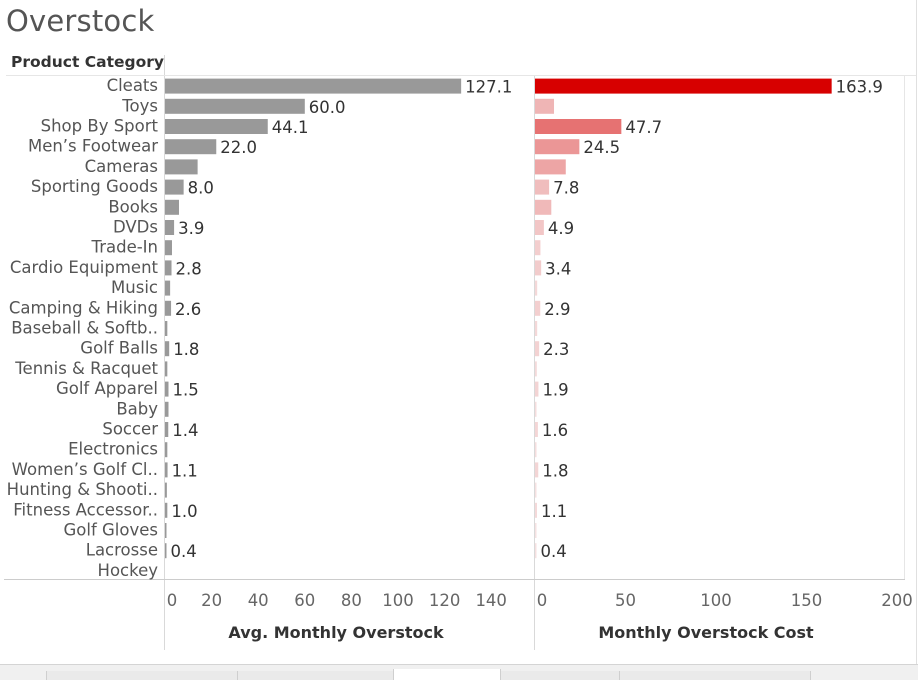  Describe the element at coordinates (561, 228) in the screenshot. I see `data-label: 4.9` at that location.